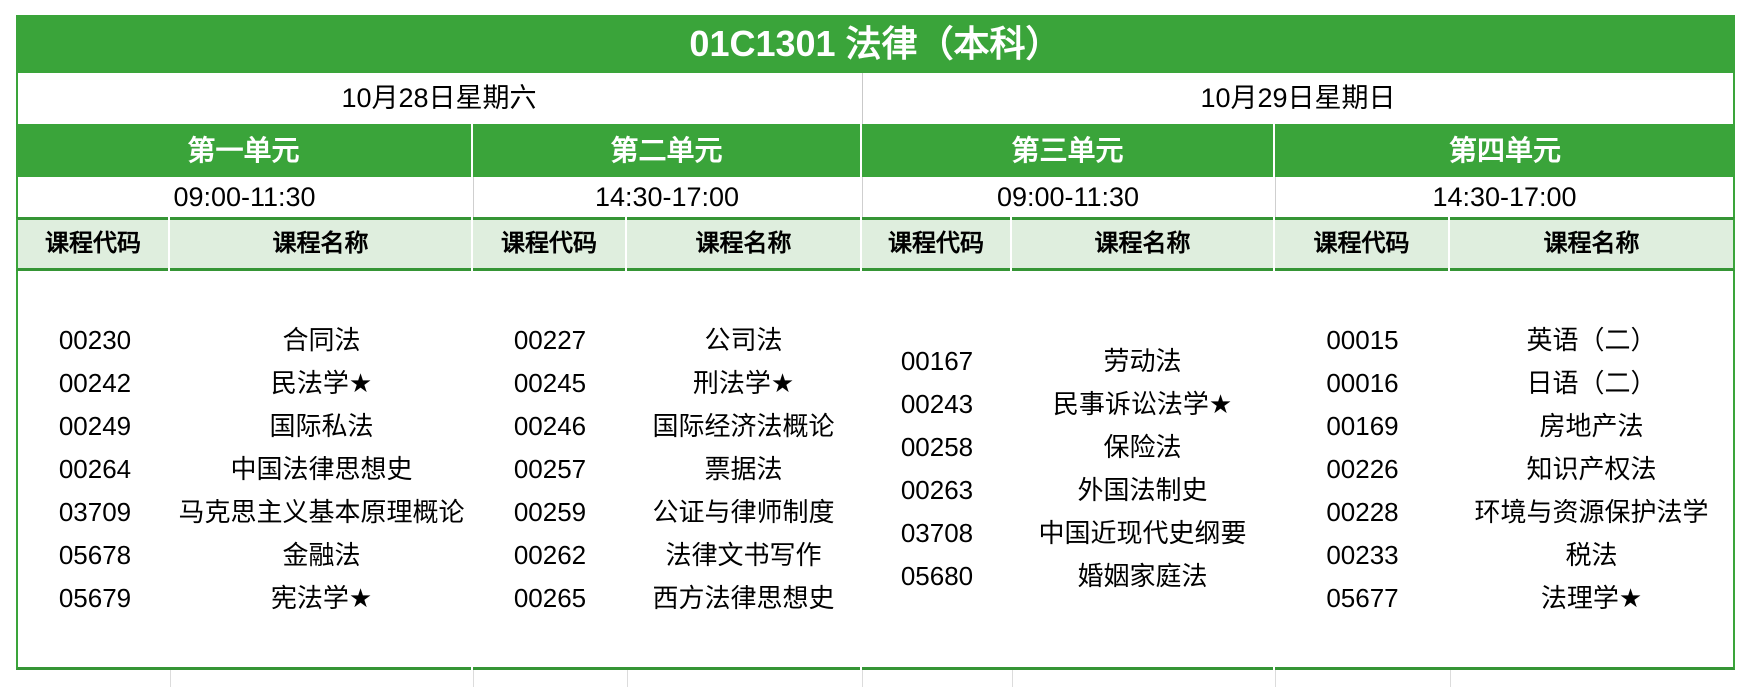 The width and height of the screenshot is (1752, 688). What do you see at coordinates (1591, 425) in the screenshot?
I see `course-name: 房地产法` at bounding box center [1591, 425].